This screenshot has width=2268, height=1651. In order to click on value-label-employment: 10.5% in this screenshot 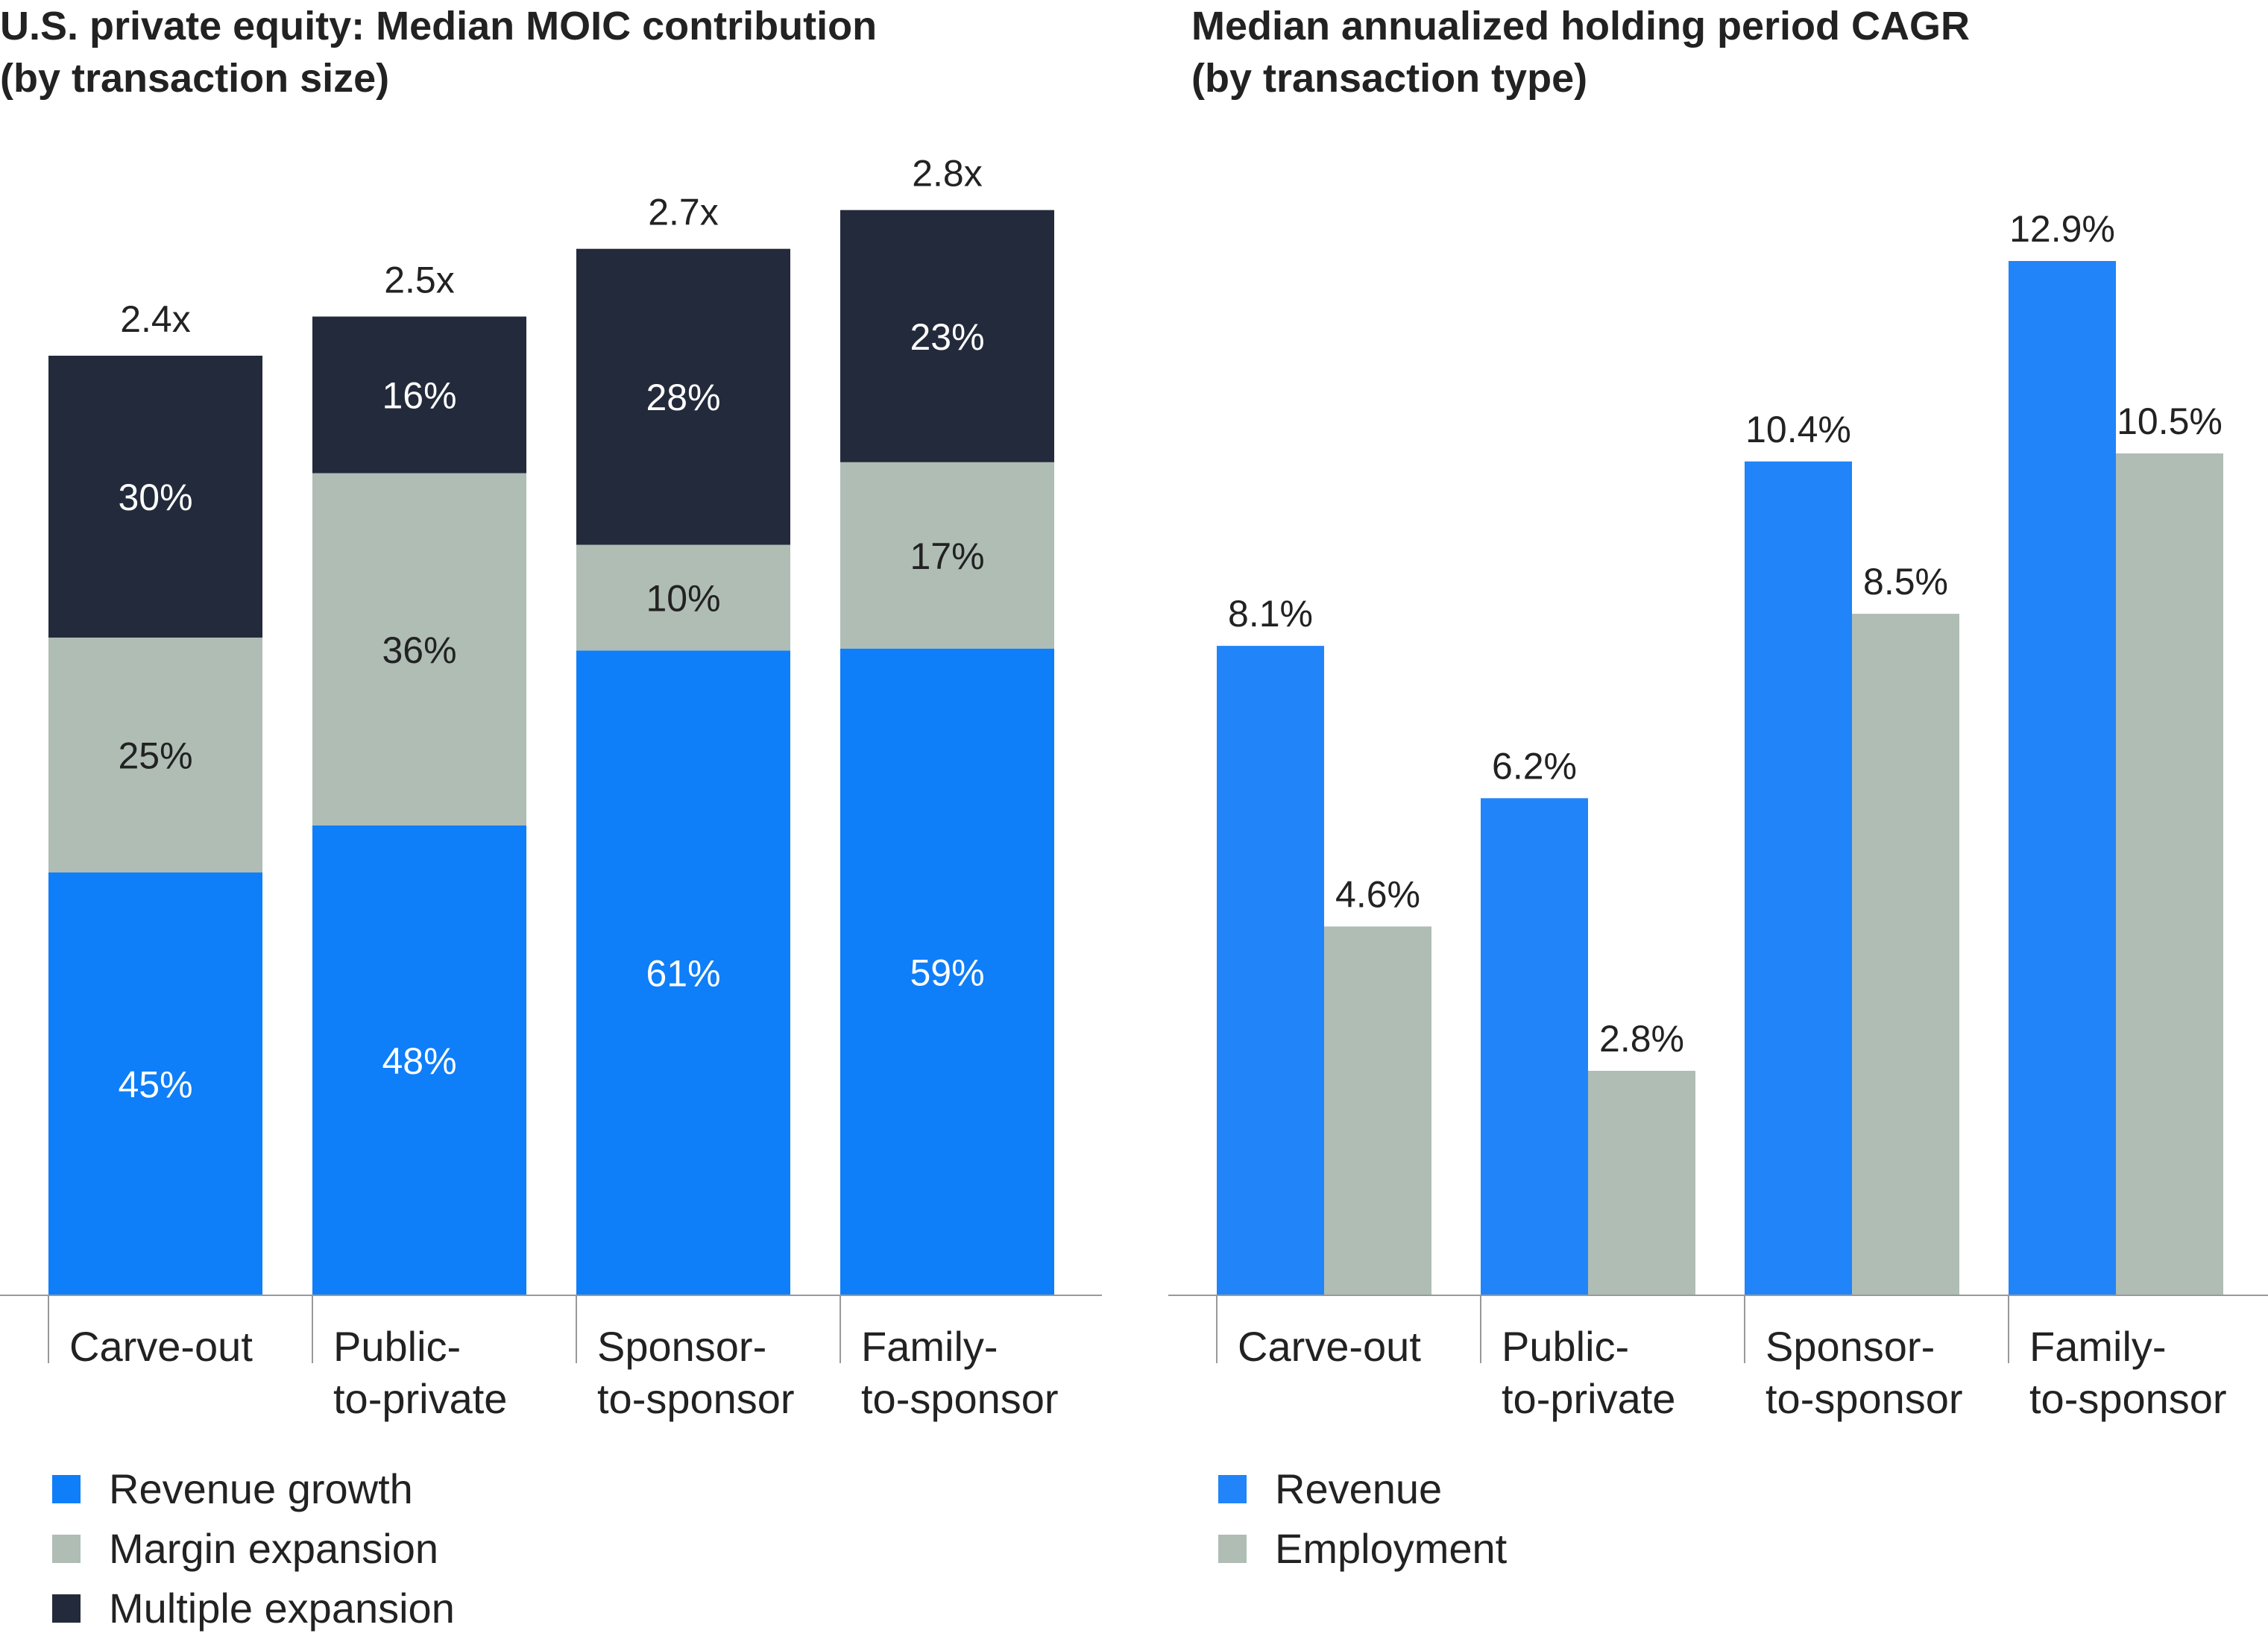, I will do `click(2170, 421)`.